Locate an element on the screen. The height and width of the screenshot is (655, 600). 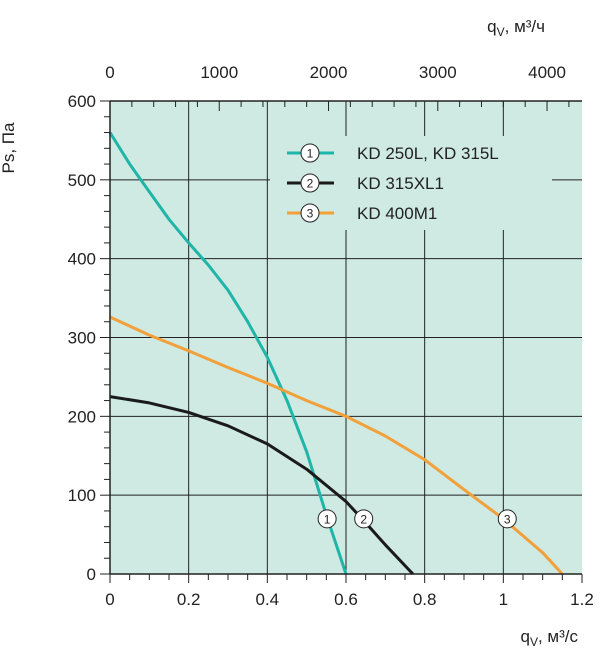
x-tick-label: 0 is located at coordinates (109, 599).